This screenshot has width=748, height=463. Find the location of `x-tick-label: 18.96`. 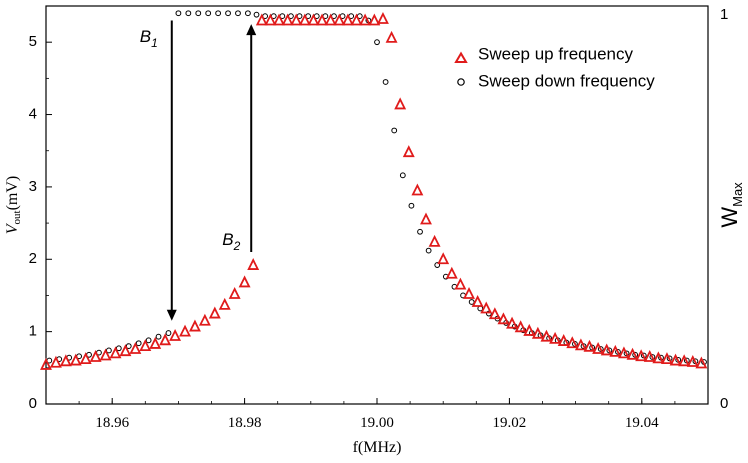

x-tick-label: 18.96 is located at coordinates (112, 423).